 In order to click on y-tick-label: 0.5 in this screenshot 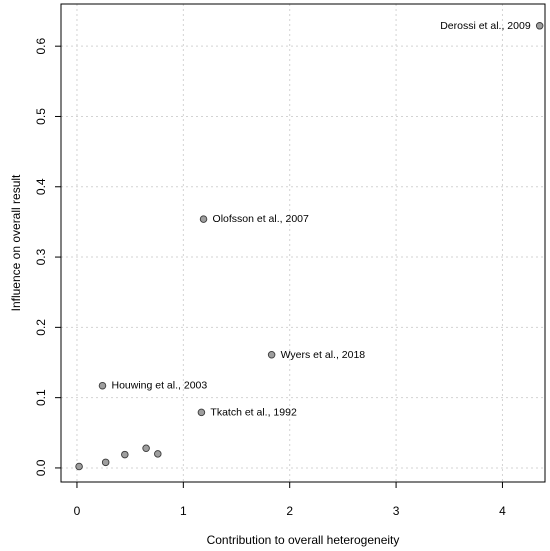, I will do `click(41, 116)`.